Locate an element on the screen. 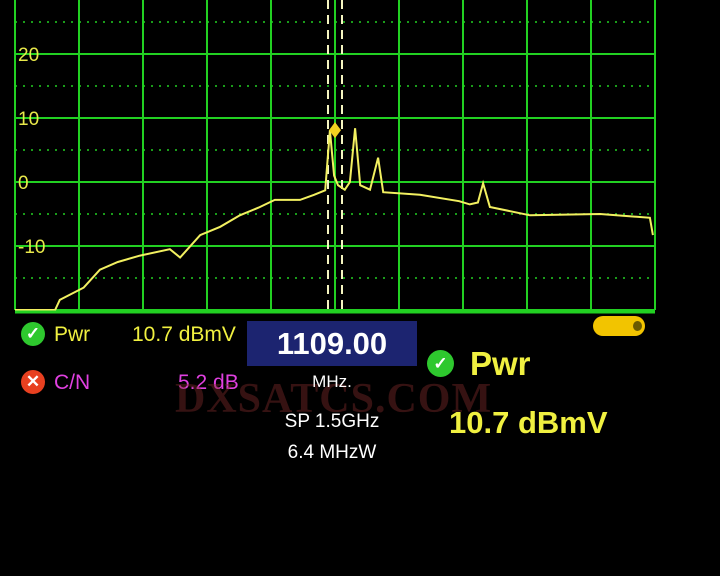 The width and height of the screenshot is (720, 576). frequency-display: 1109.00 is located at coordinates (332, 343).